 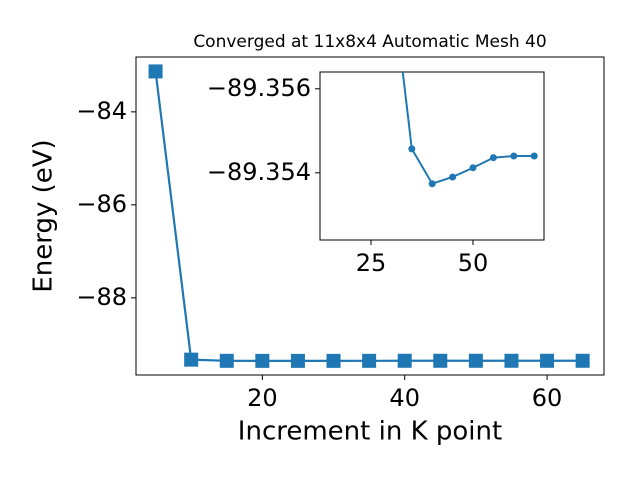 I want to click on y-tick-label: −84, so click(x=101, y=111).